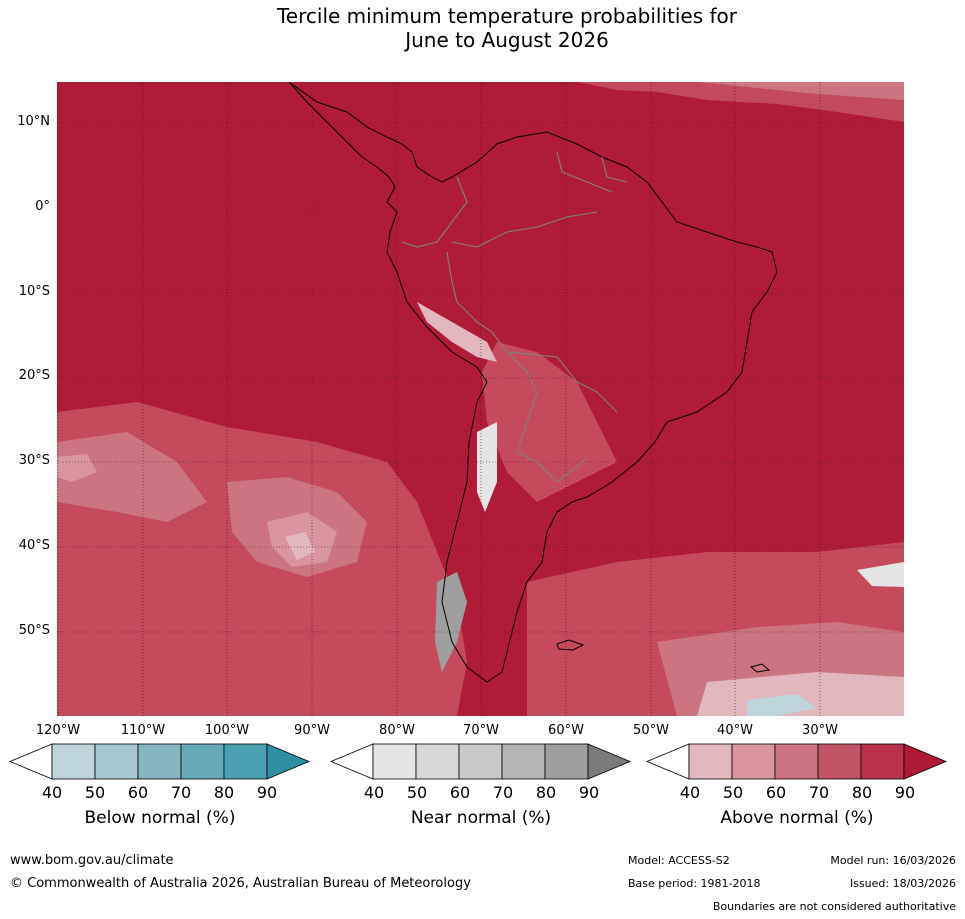 This screenshot has width=965, height=919. Describe the element at coordinates (34, 545) in the screenshot. I see `lat-label-40s: 40°S` at that location.